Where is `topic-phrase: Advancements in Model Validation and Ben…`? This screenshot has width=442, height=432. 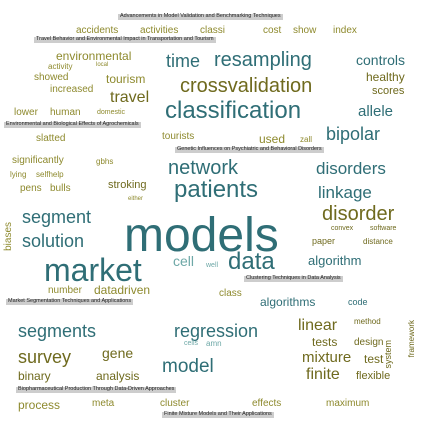 topic-phrase: Advancements in Model Validation and Ben… is located at coordinates (200, 16).